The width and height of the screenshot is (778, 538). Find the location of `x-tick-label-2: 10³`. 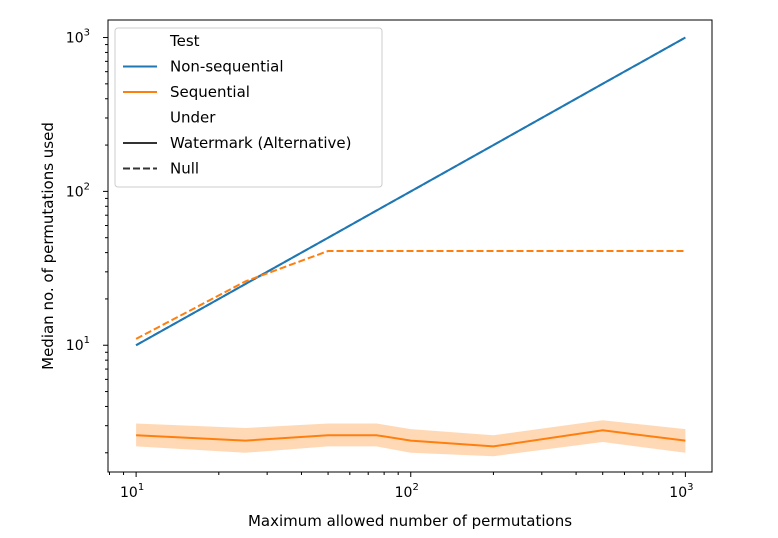

x-tick-label-2: 10³ is located at coordinates (681, 491).